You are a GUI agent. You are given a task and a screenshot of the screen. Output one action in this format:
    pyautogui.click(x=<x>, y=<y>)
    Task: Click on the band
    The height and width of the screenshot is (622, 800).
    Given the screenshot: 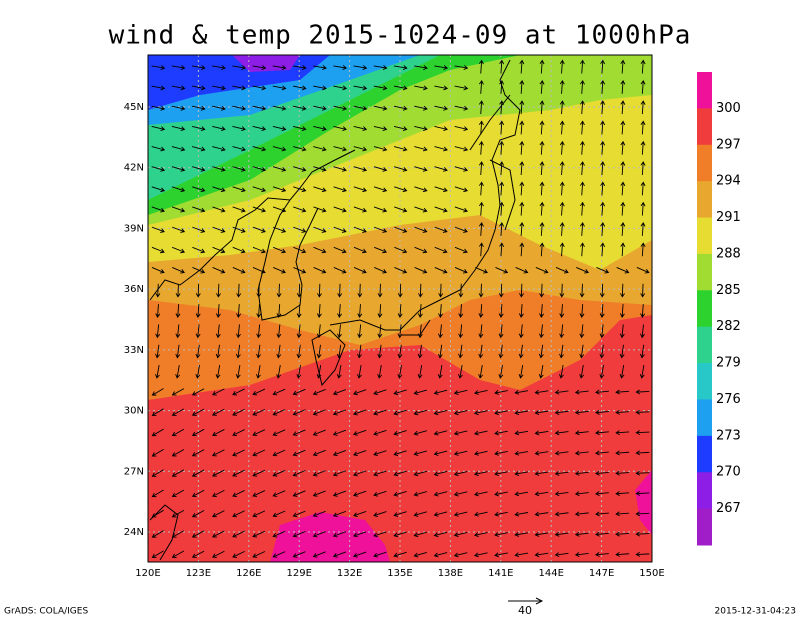 What is the action you would take?
    pyautogui.click(x=330, y=537)
    